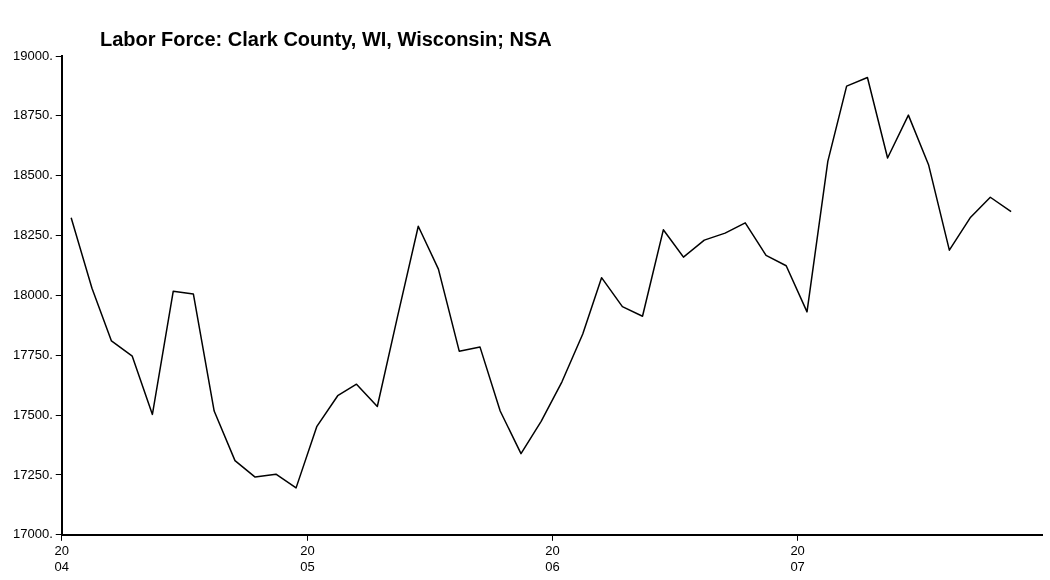 This screenshot has width=1050, height=580. I want to click on x-tick-label: 20 07, so click(797, 558).